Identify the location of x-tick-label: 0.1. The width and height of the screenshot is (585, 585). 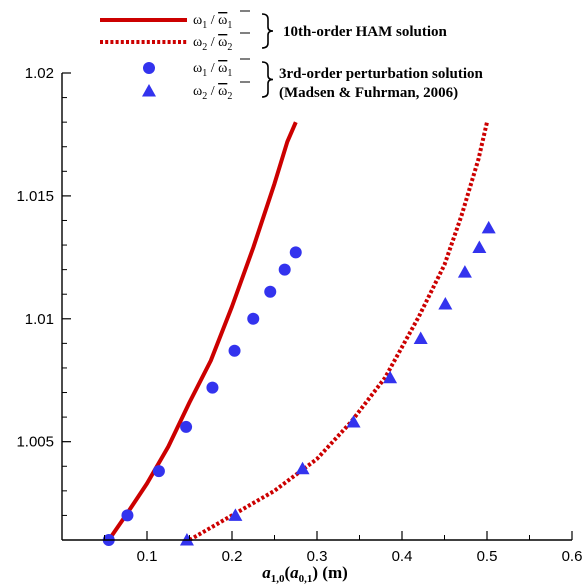
(147, 556).